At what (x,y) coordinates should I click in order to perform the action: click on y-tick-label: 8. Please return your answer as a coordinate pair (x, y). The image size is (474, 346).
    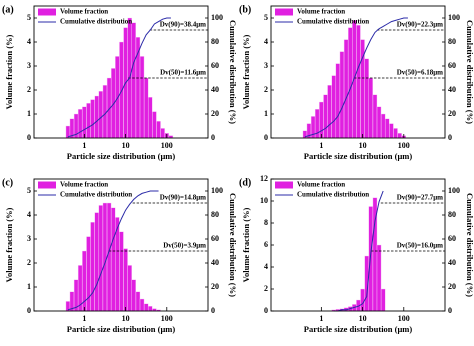
    Looking at the image, I should click on (266, 222).